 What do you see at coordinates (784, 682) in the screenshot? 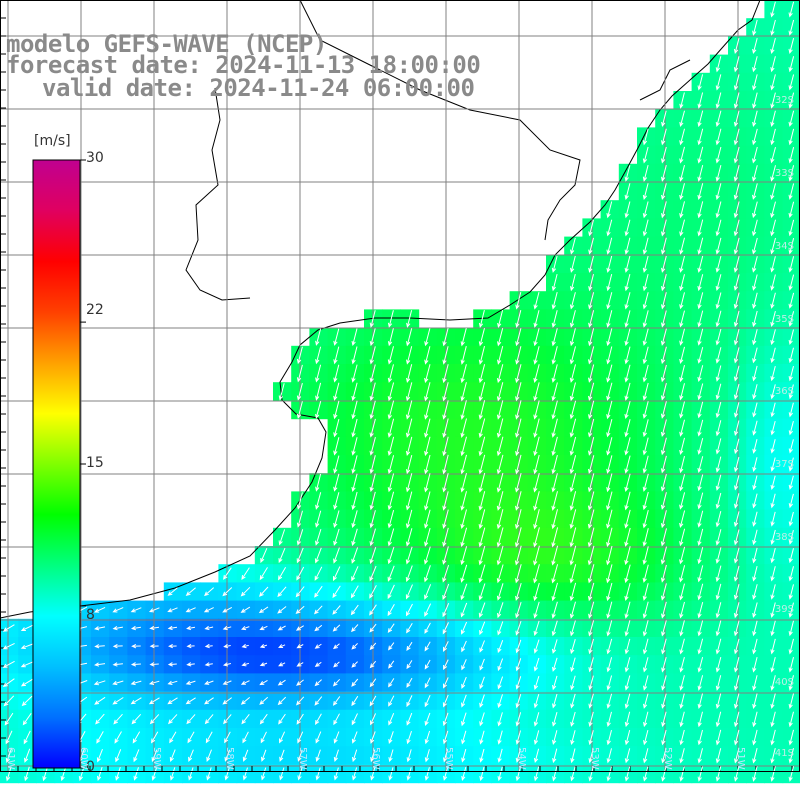
I see `lat-label-40s: 40S` at bounding box center [784, 682].